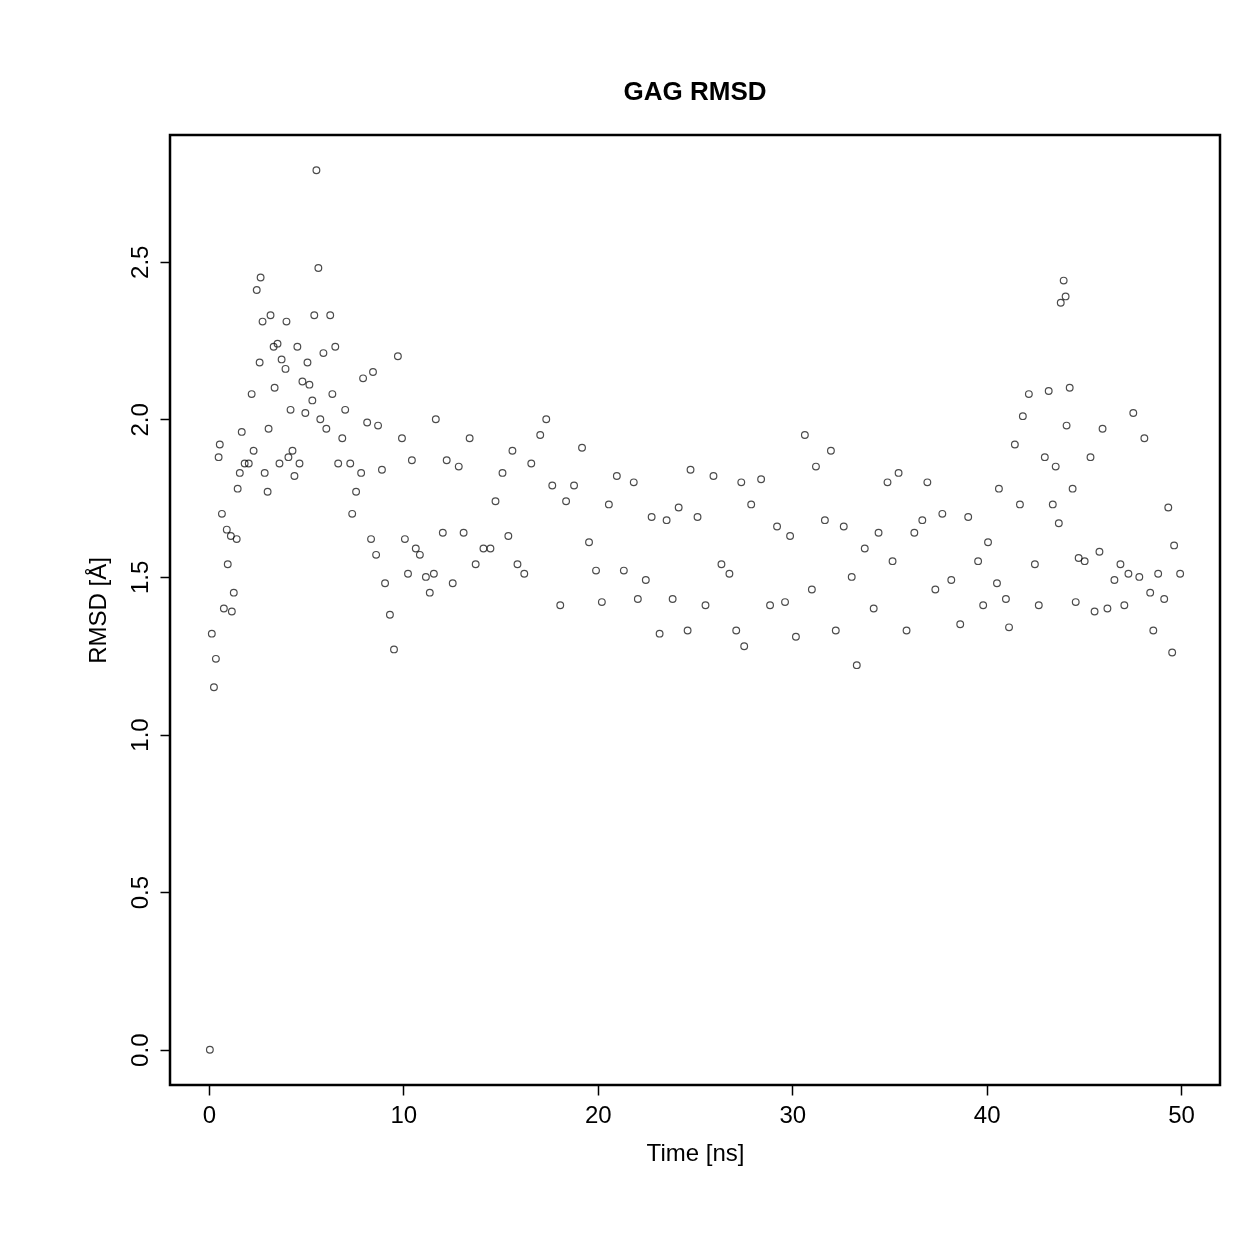 The image size is (1259, 1259). Describe the element at coordinates (793, 1114) in the screenshot. I see `x-tick-label: 30` at that location.